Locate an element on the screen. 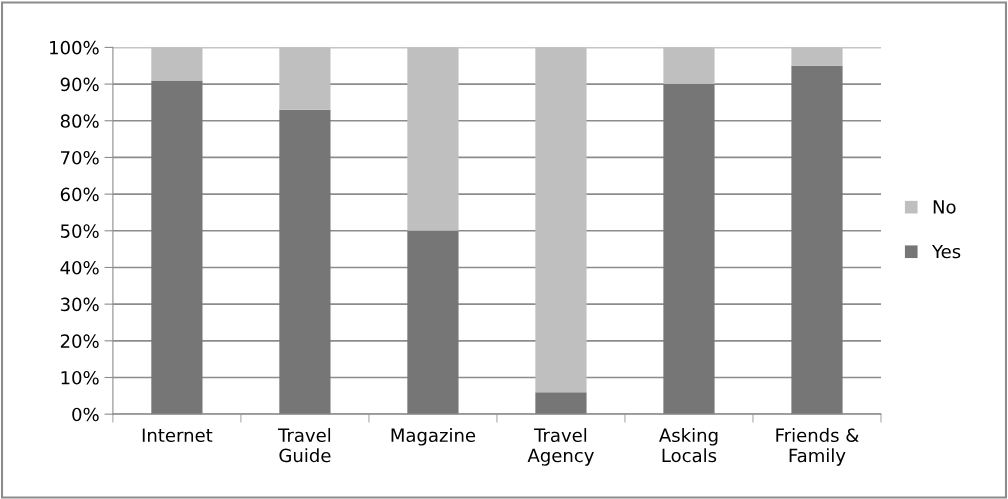 The image size is (1008, 499). y-tick-label: 20% is located at coordinates (79, 341).